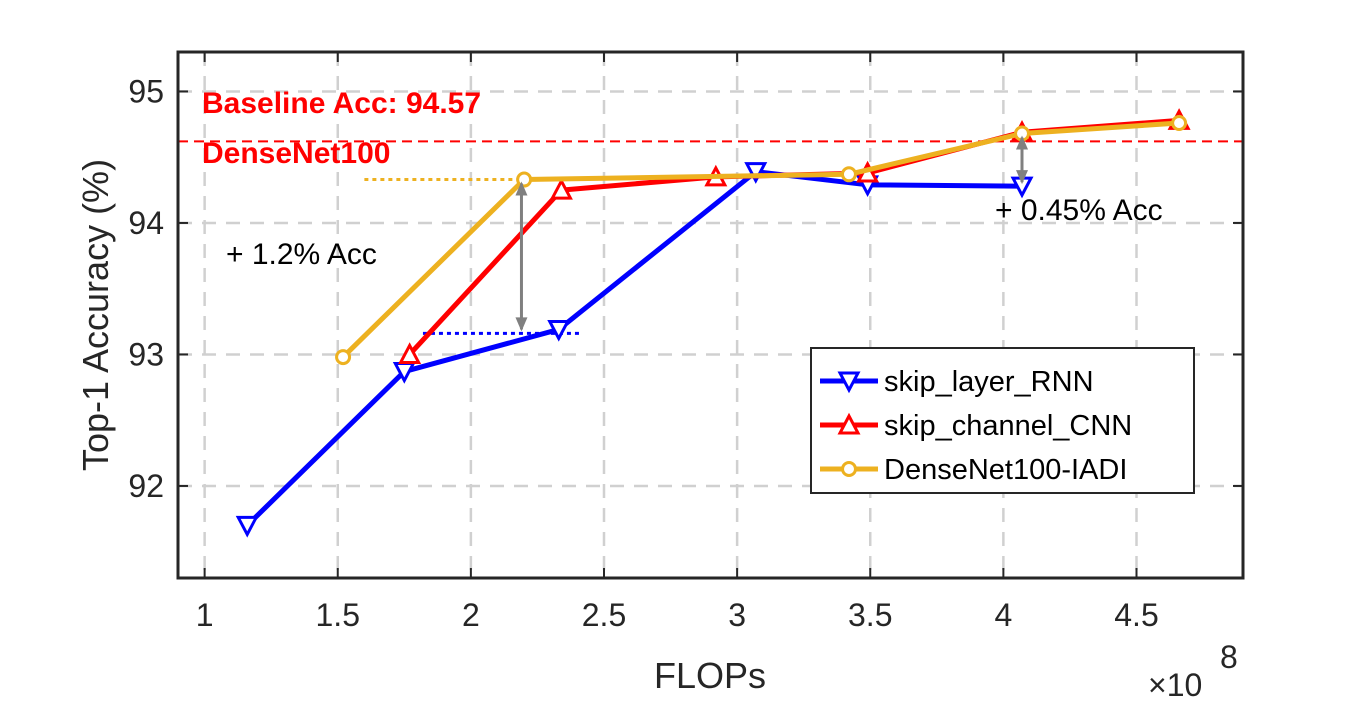  I want to click on x-axis-label: FLOPs, so click(710, 675).